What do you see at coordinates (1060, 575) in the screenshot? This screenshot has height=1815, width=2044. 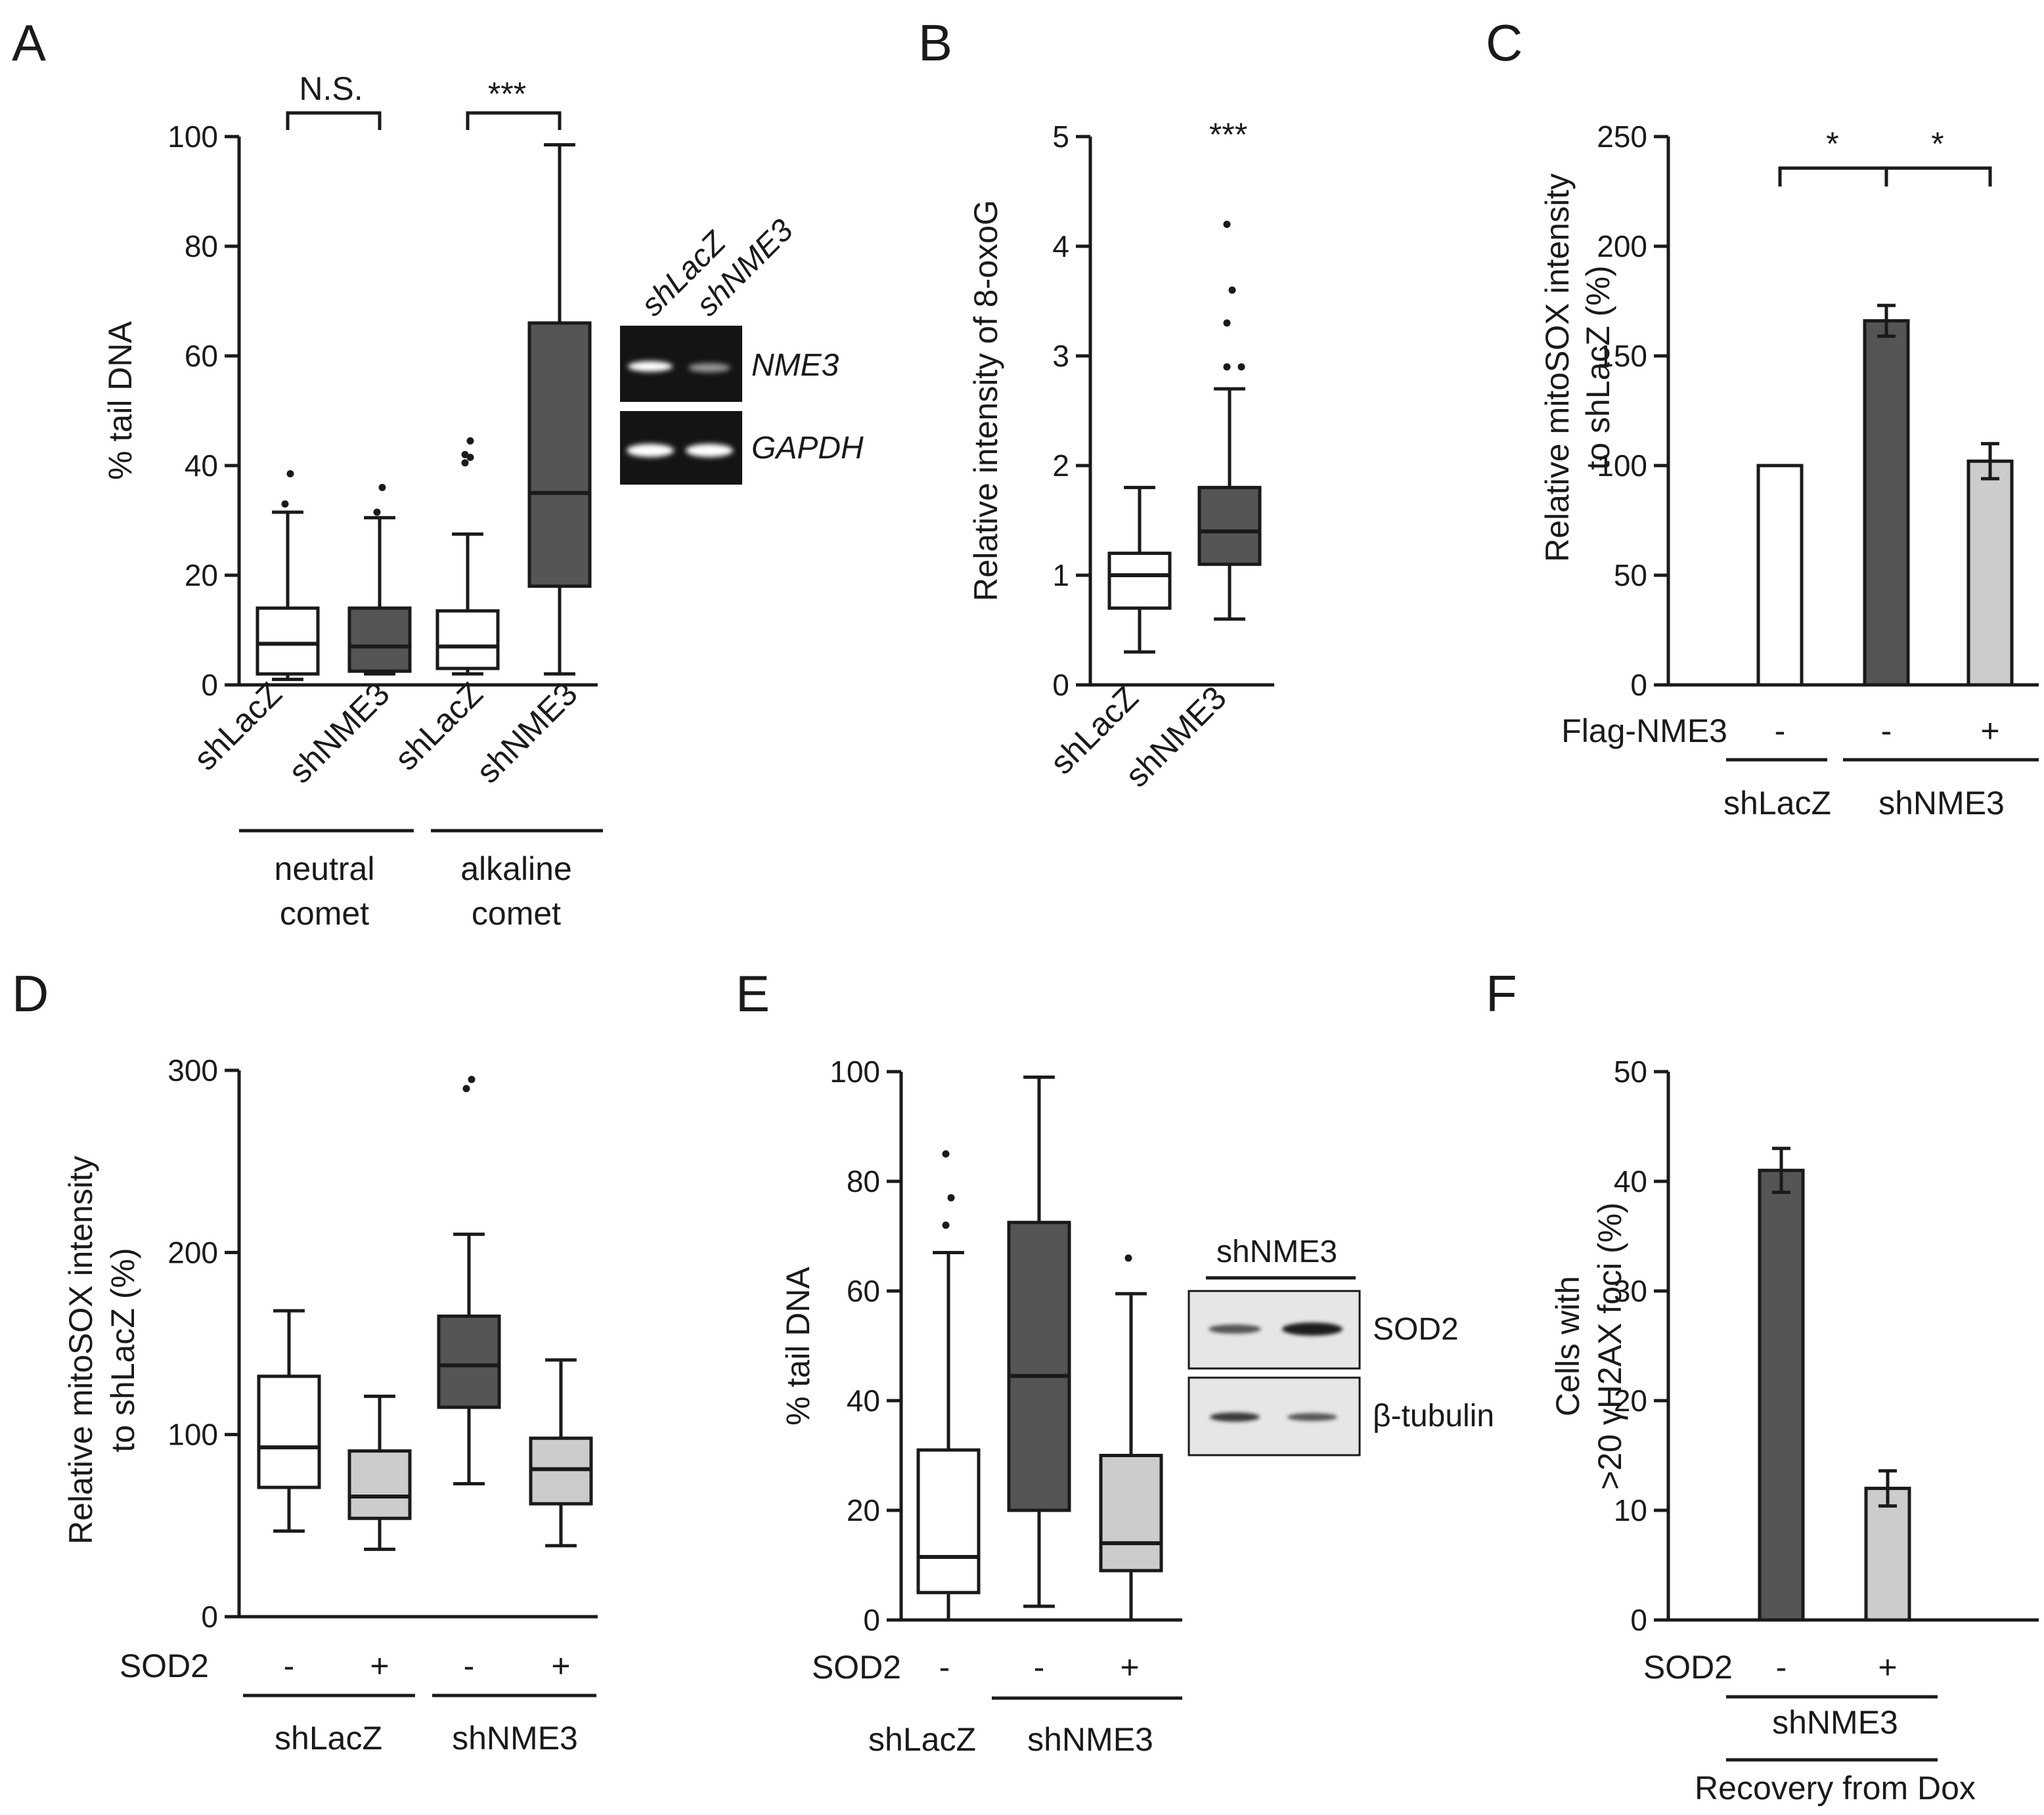 I see `panel-b-ytick-label-1: 1` at bounding box center [1060, 575].